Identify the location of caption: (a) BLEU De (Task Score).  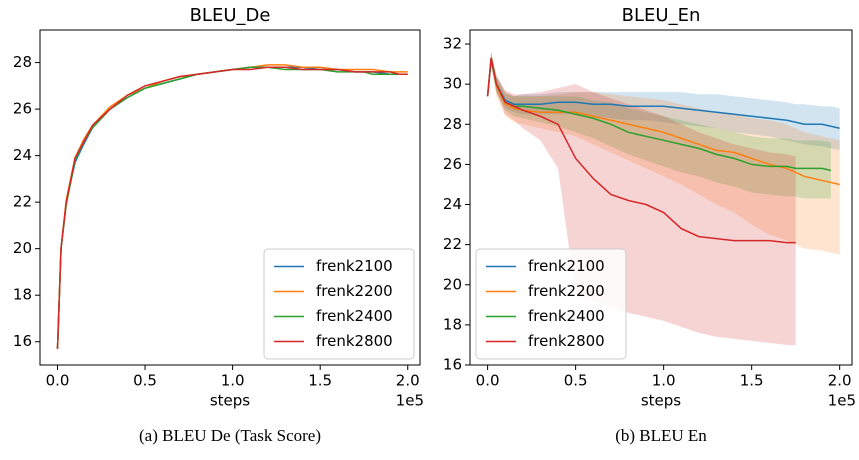
(230, 435).